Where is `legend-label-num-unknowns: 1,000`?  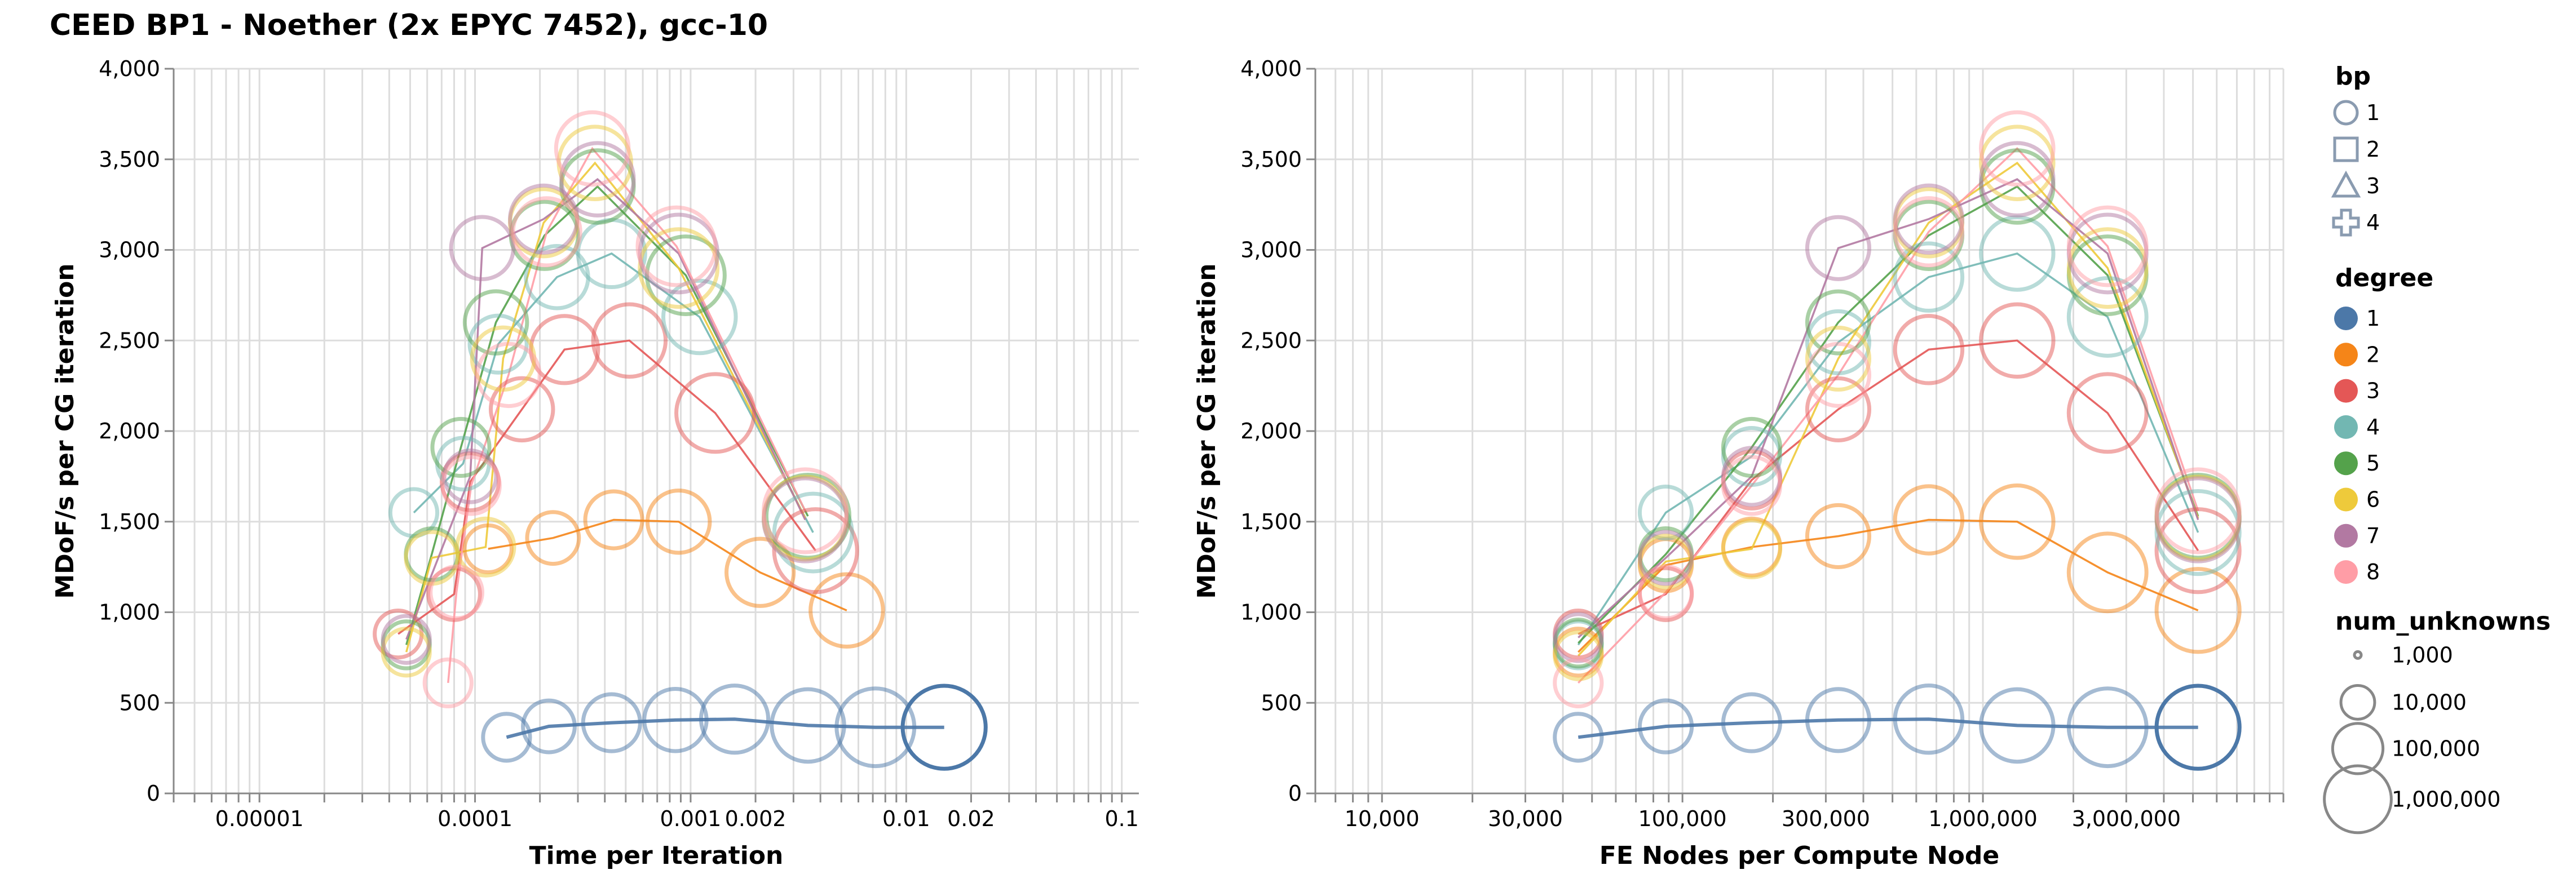
legend-label-num-unknowns: 1,000 is located at coordinates (2423, 655).